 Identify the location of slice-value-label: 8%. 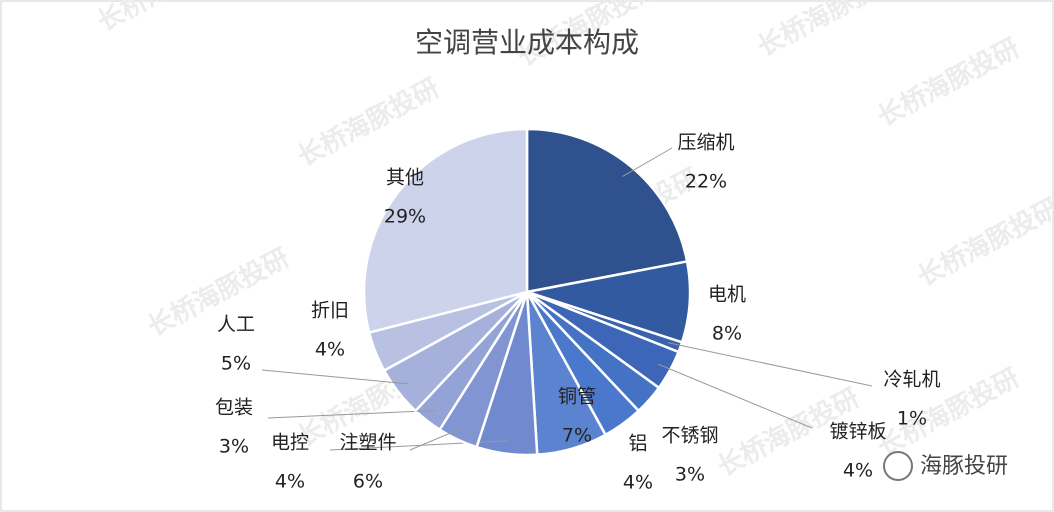
(727, 334).